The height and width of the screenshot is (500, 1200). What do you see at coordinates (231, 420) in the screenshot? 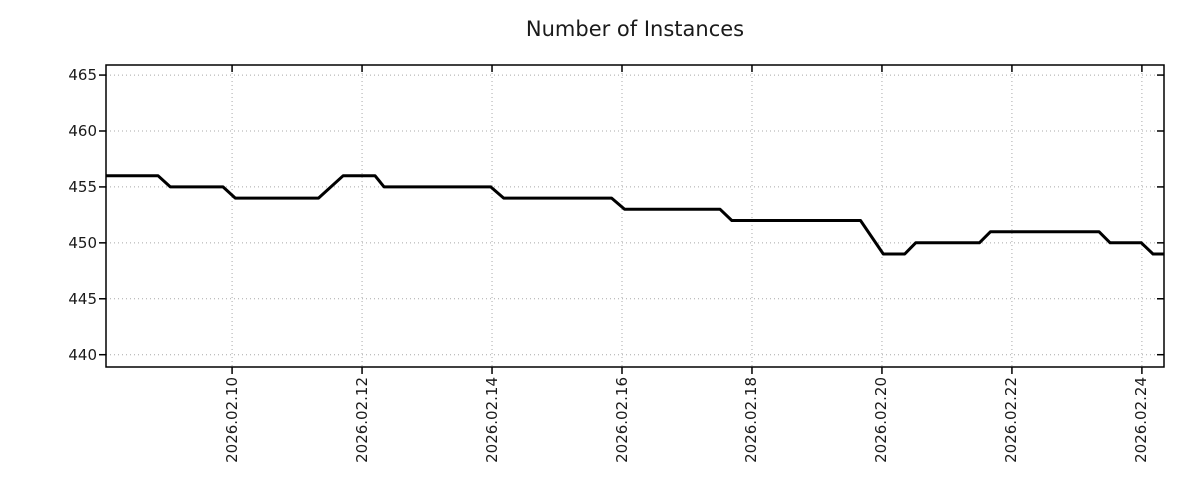
I see `x-tick-label: 2026.02.10` at bounding box center [231, 420].